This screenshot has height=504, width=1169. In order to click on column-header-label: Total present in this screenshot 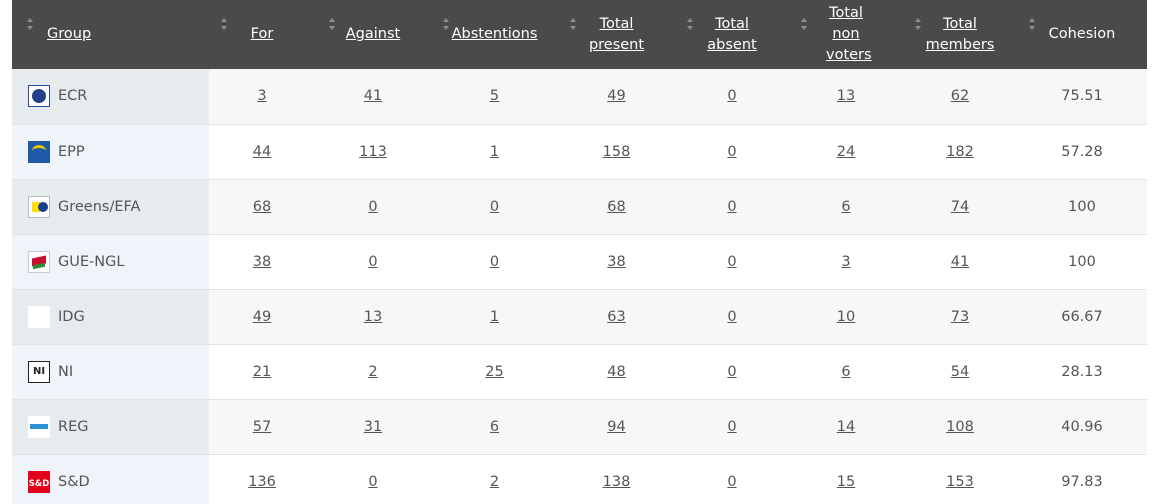, I will do `click(616, 34)`.